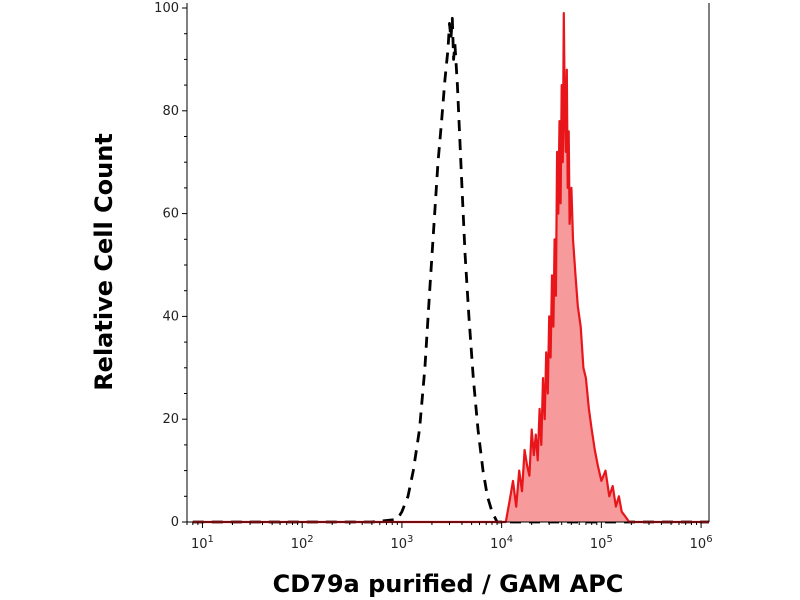 Image resolution: width=800 pixels, height=600 pixels. Describe the element at coordinates (175, 522) in the screenshot. I see `y-tick-label: 0` at that location.